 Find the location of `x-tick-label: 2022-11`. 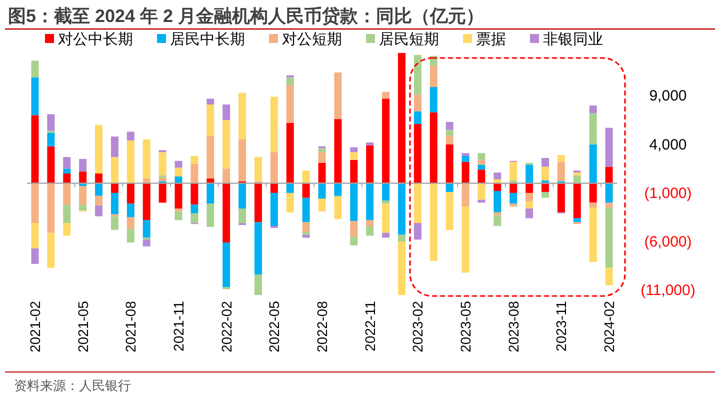

x-tick-label: 2022-11 is located at coordinates (370, 326).